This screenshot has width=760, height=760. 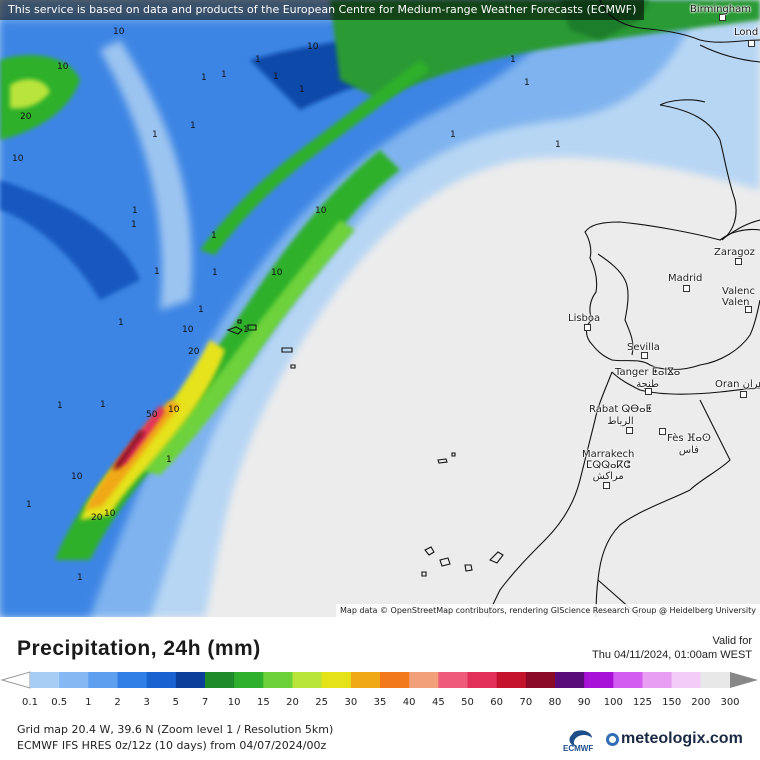 I want to click on city-london: Lond, so click(x=746, y=32).